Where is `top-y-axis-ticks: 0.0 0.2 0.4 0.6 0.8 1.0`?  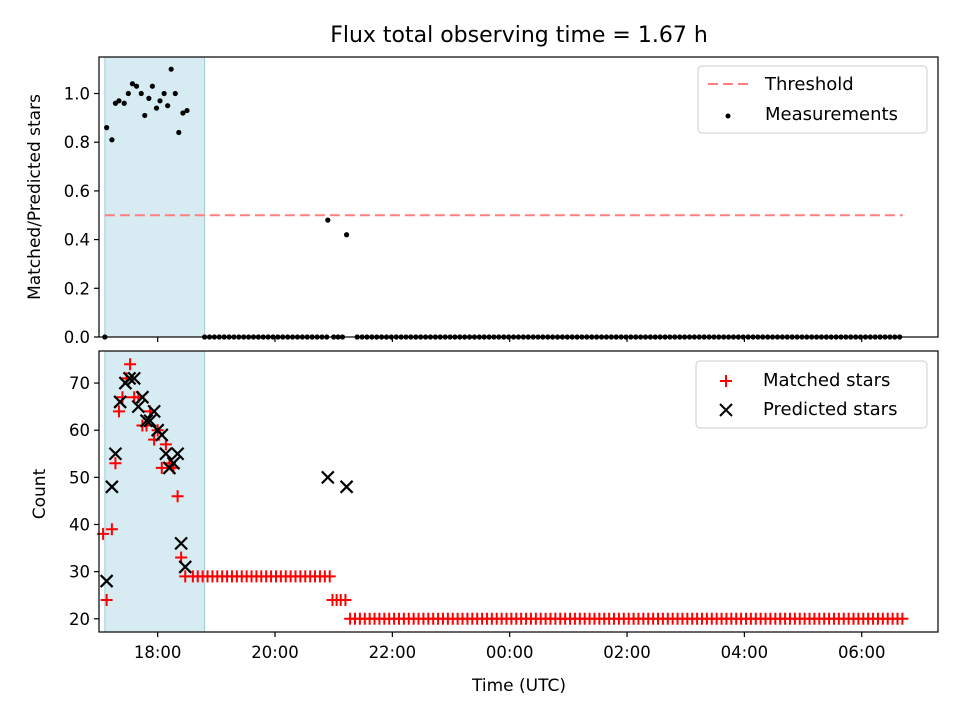
top-y-axis-ticks: 0.0 0.2 0.4 0.6 0.8 1.0 is located at coordinates (81, 216).